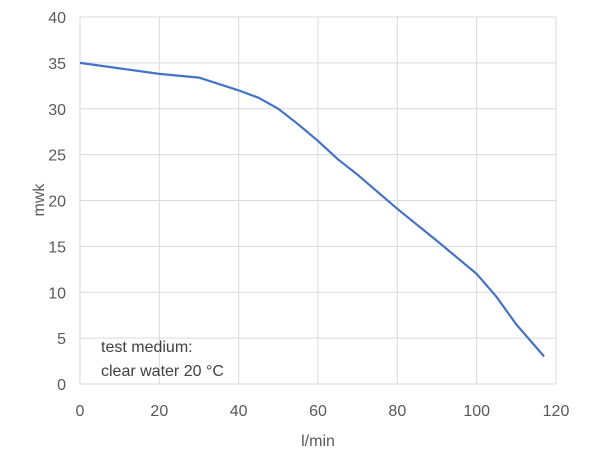 This screenshot has width=600, height=459. Describe the element at coordinates (239, 411) in the screenshot. I see `x-tick-label: 40` at that location.